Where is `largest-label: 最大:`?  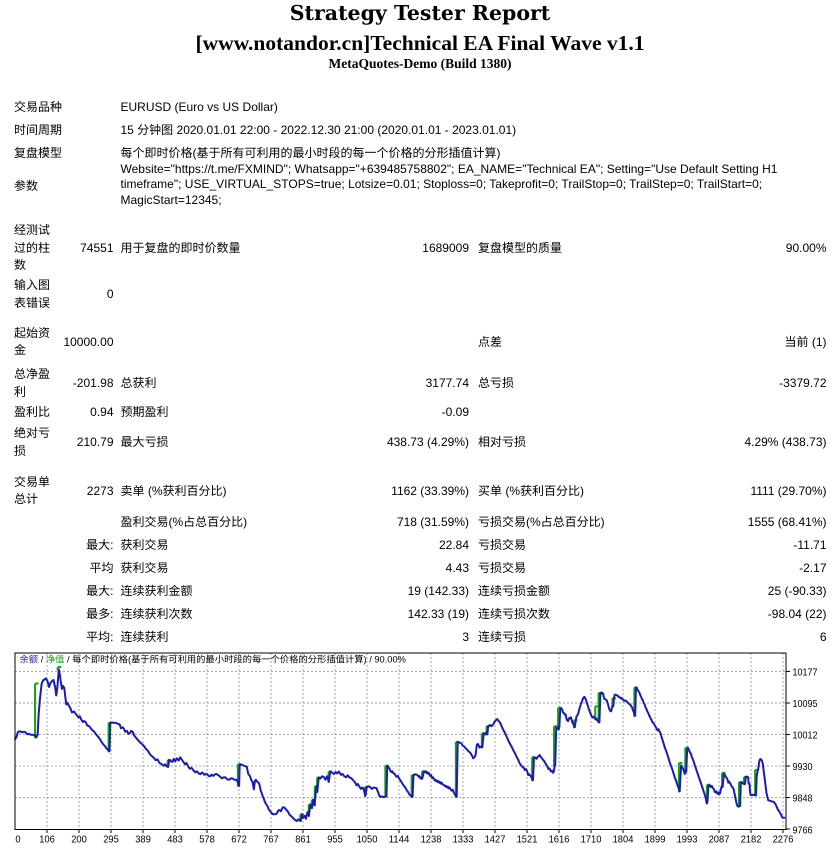
largest-label: 最大: is located at coordinates (100, 545).